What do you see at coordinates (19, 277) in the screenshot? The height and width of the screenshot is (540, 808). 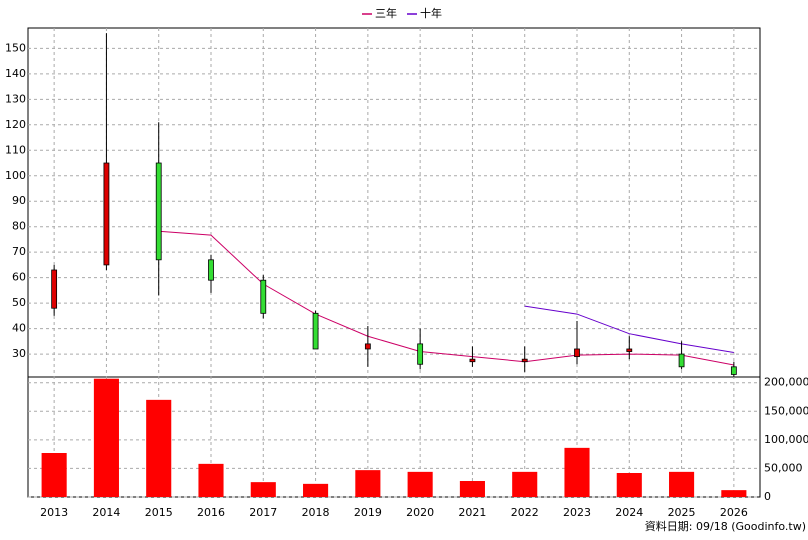 I see `y-tick-label: 60` at bounding box center [19, 277].